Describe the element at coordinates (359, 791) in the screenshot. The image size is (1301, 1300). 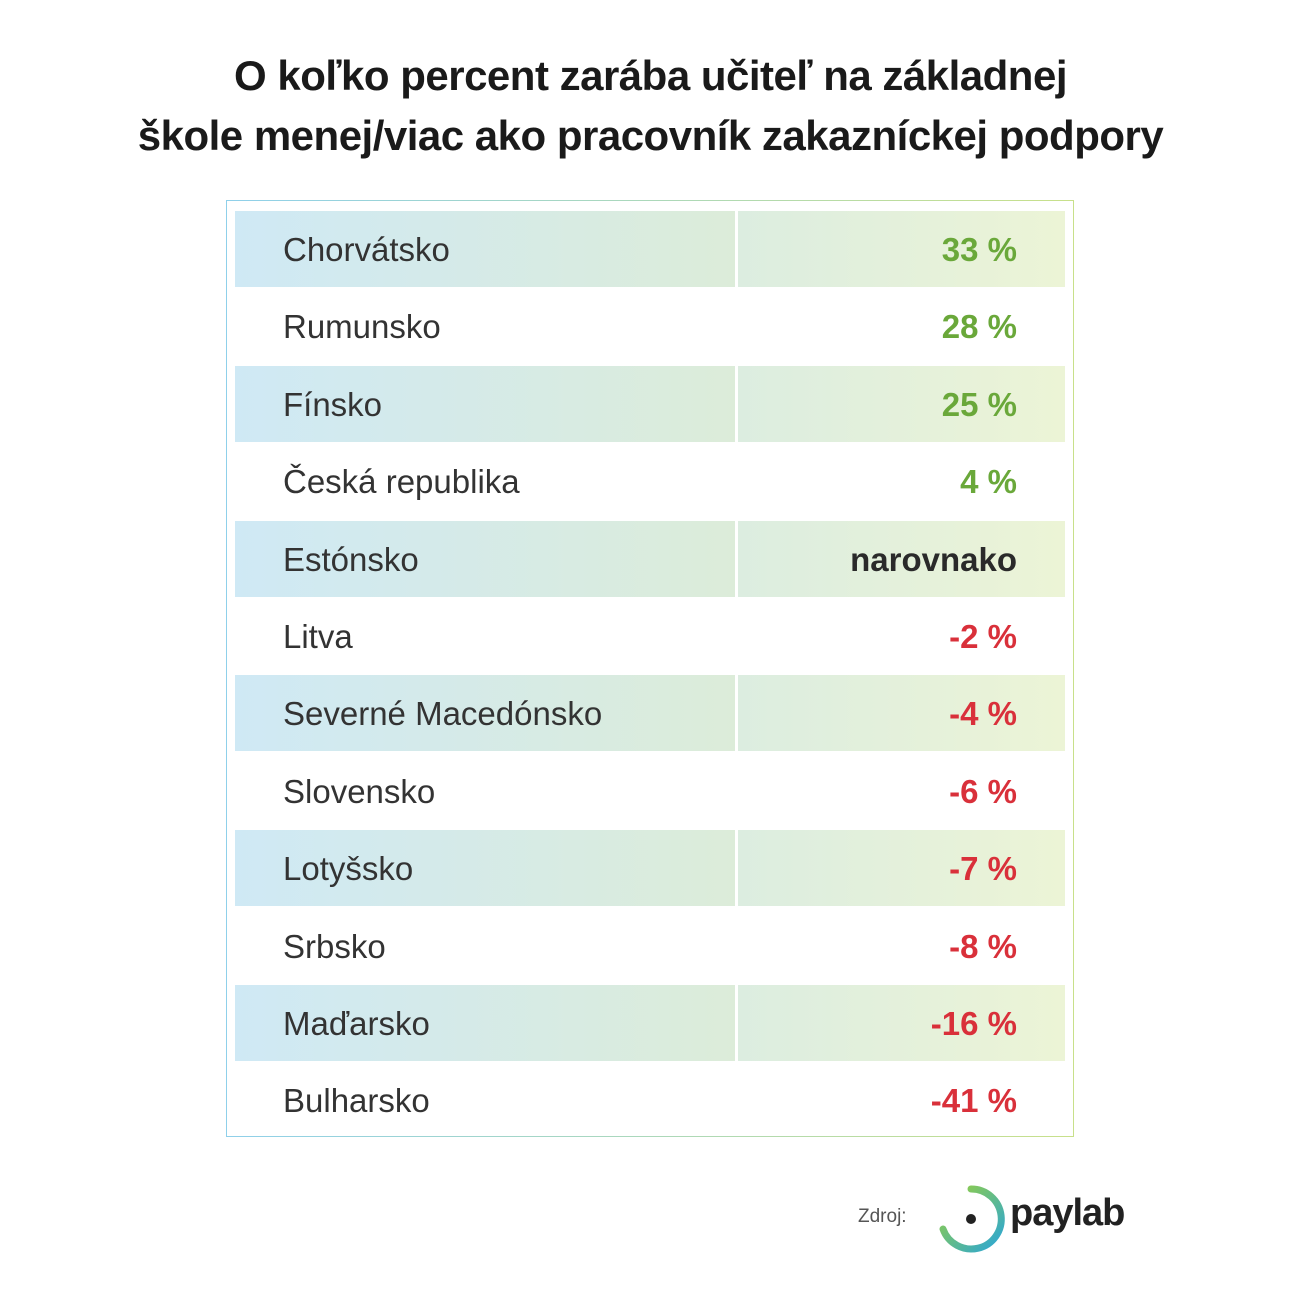
I see `country-cell: Slovensko` at that location.